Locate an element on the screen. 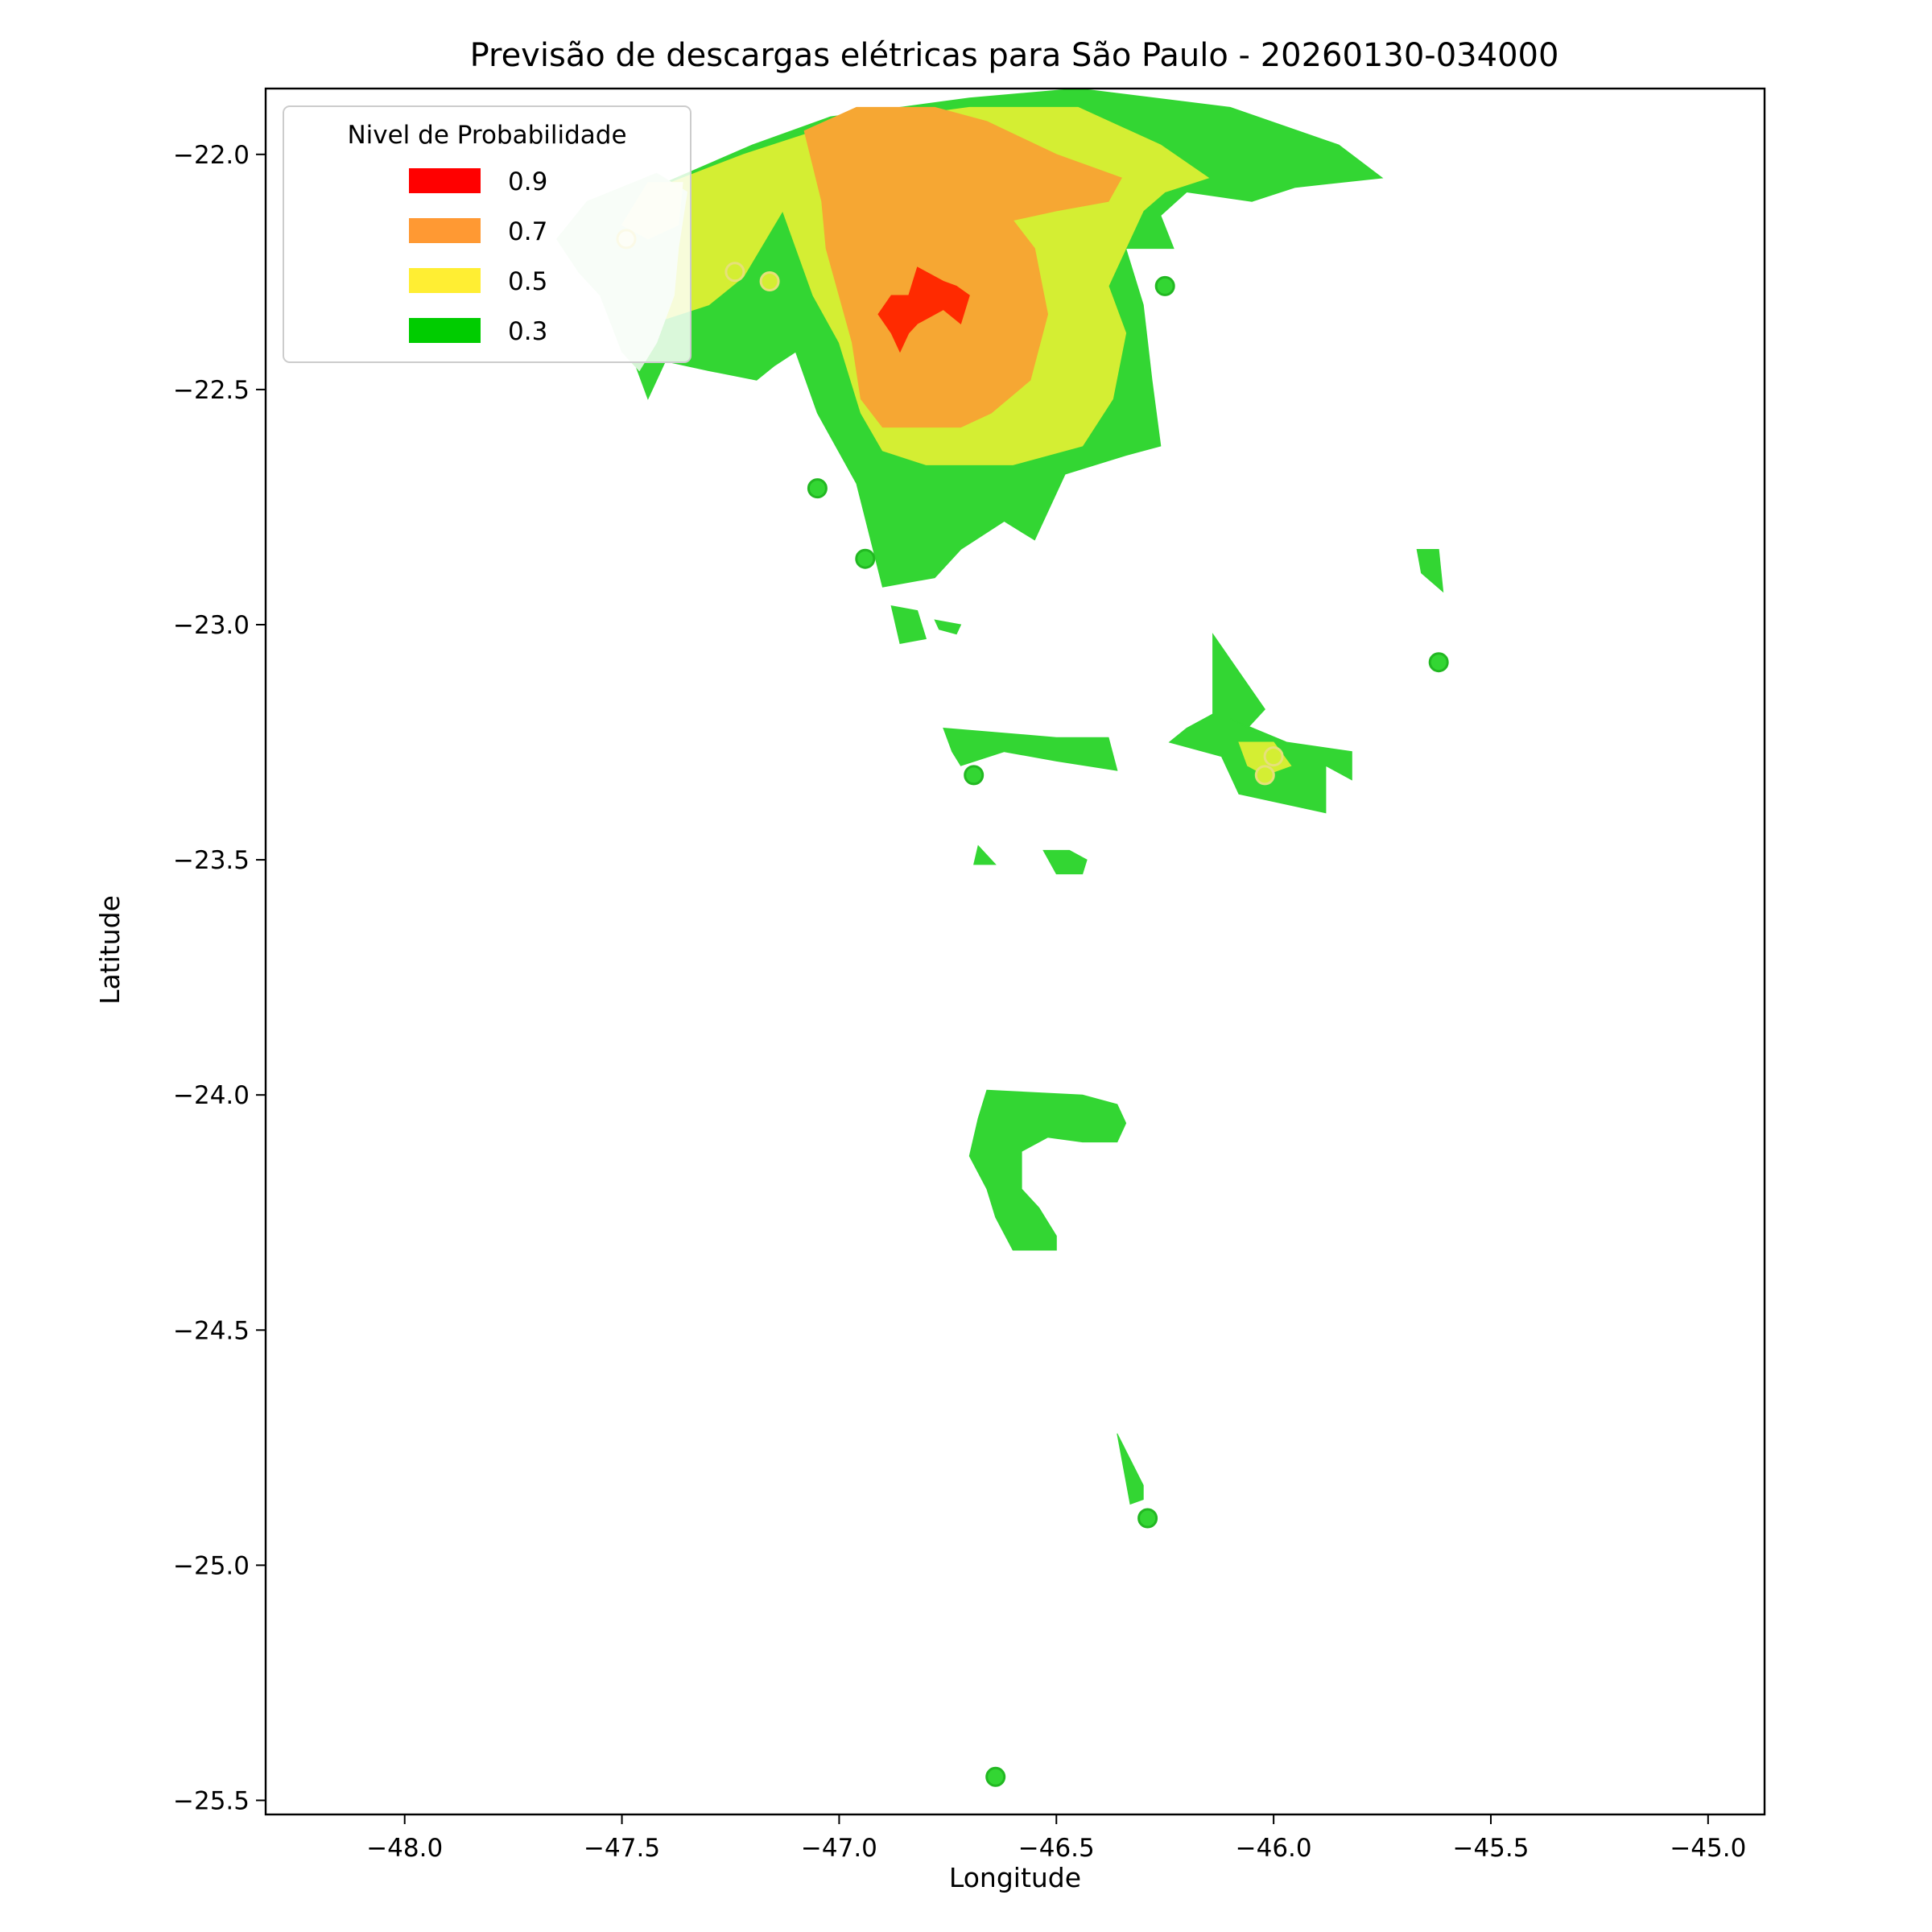  legend-swatch-0.7 is located at coordinates (445, 231).